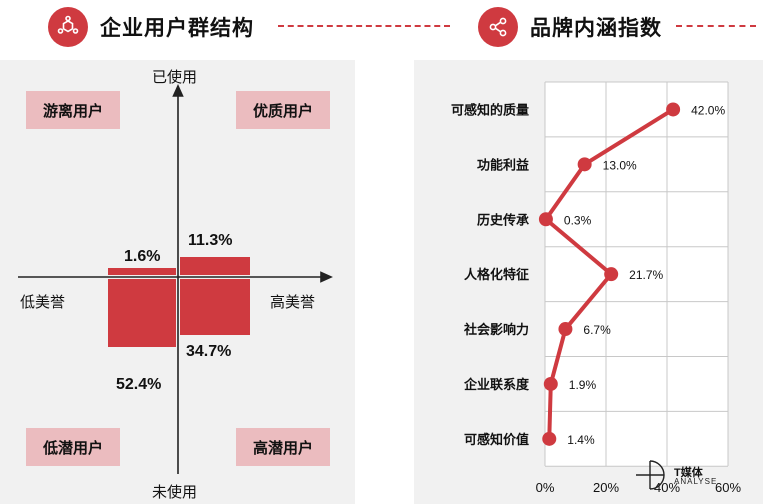 Image resolution: width=763 pixels, height=504 pixels. Describe the element at coordinates (606, 487) in the screenshot. I see `x-tick-label: 20%` at that location.